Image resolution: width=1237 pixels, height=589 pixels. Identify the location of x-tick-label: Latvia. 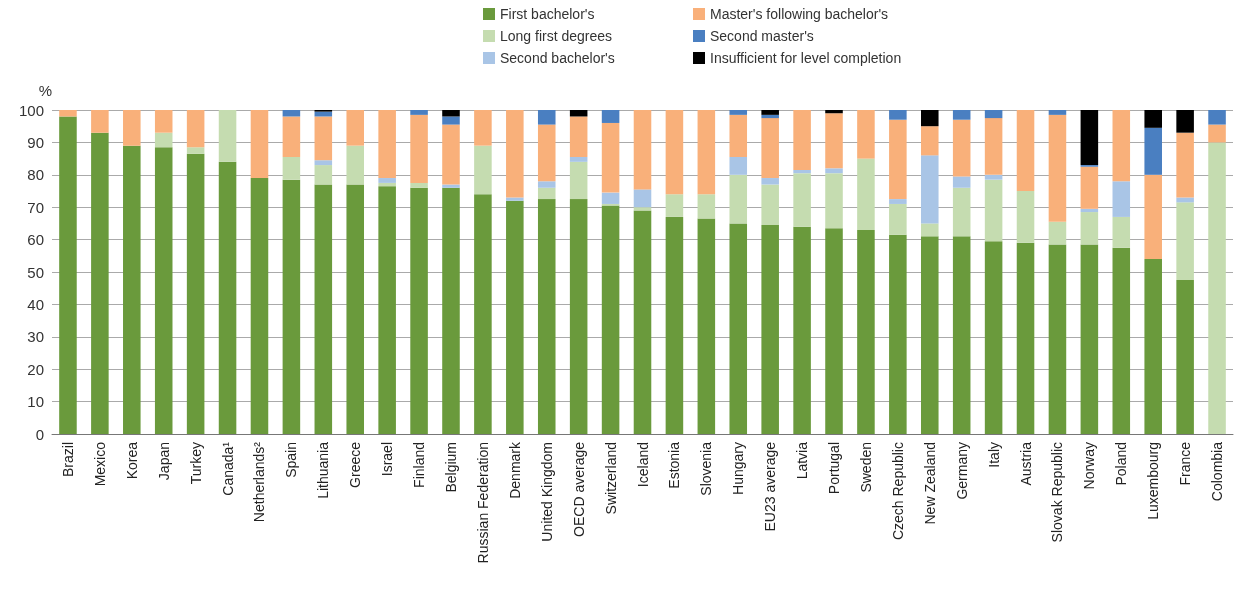
(802, 460).